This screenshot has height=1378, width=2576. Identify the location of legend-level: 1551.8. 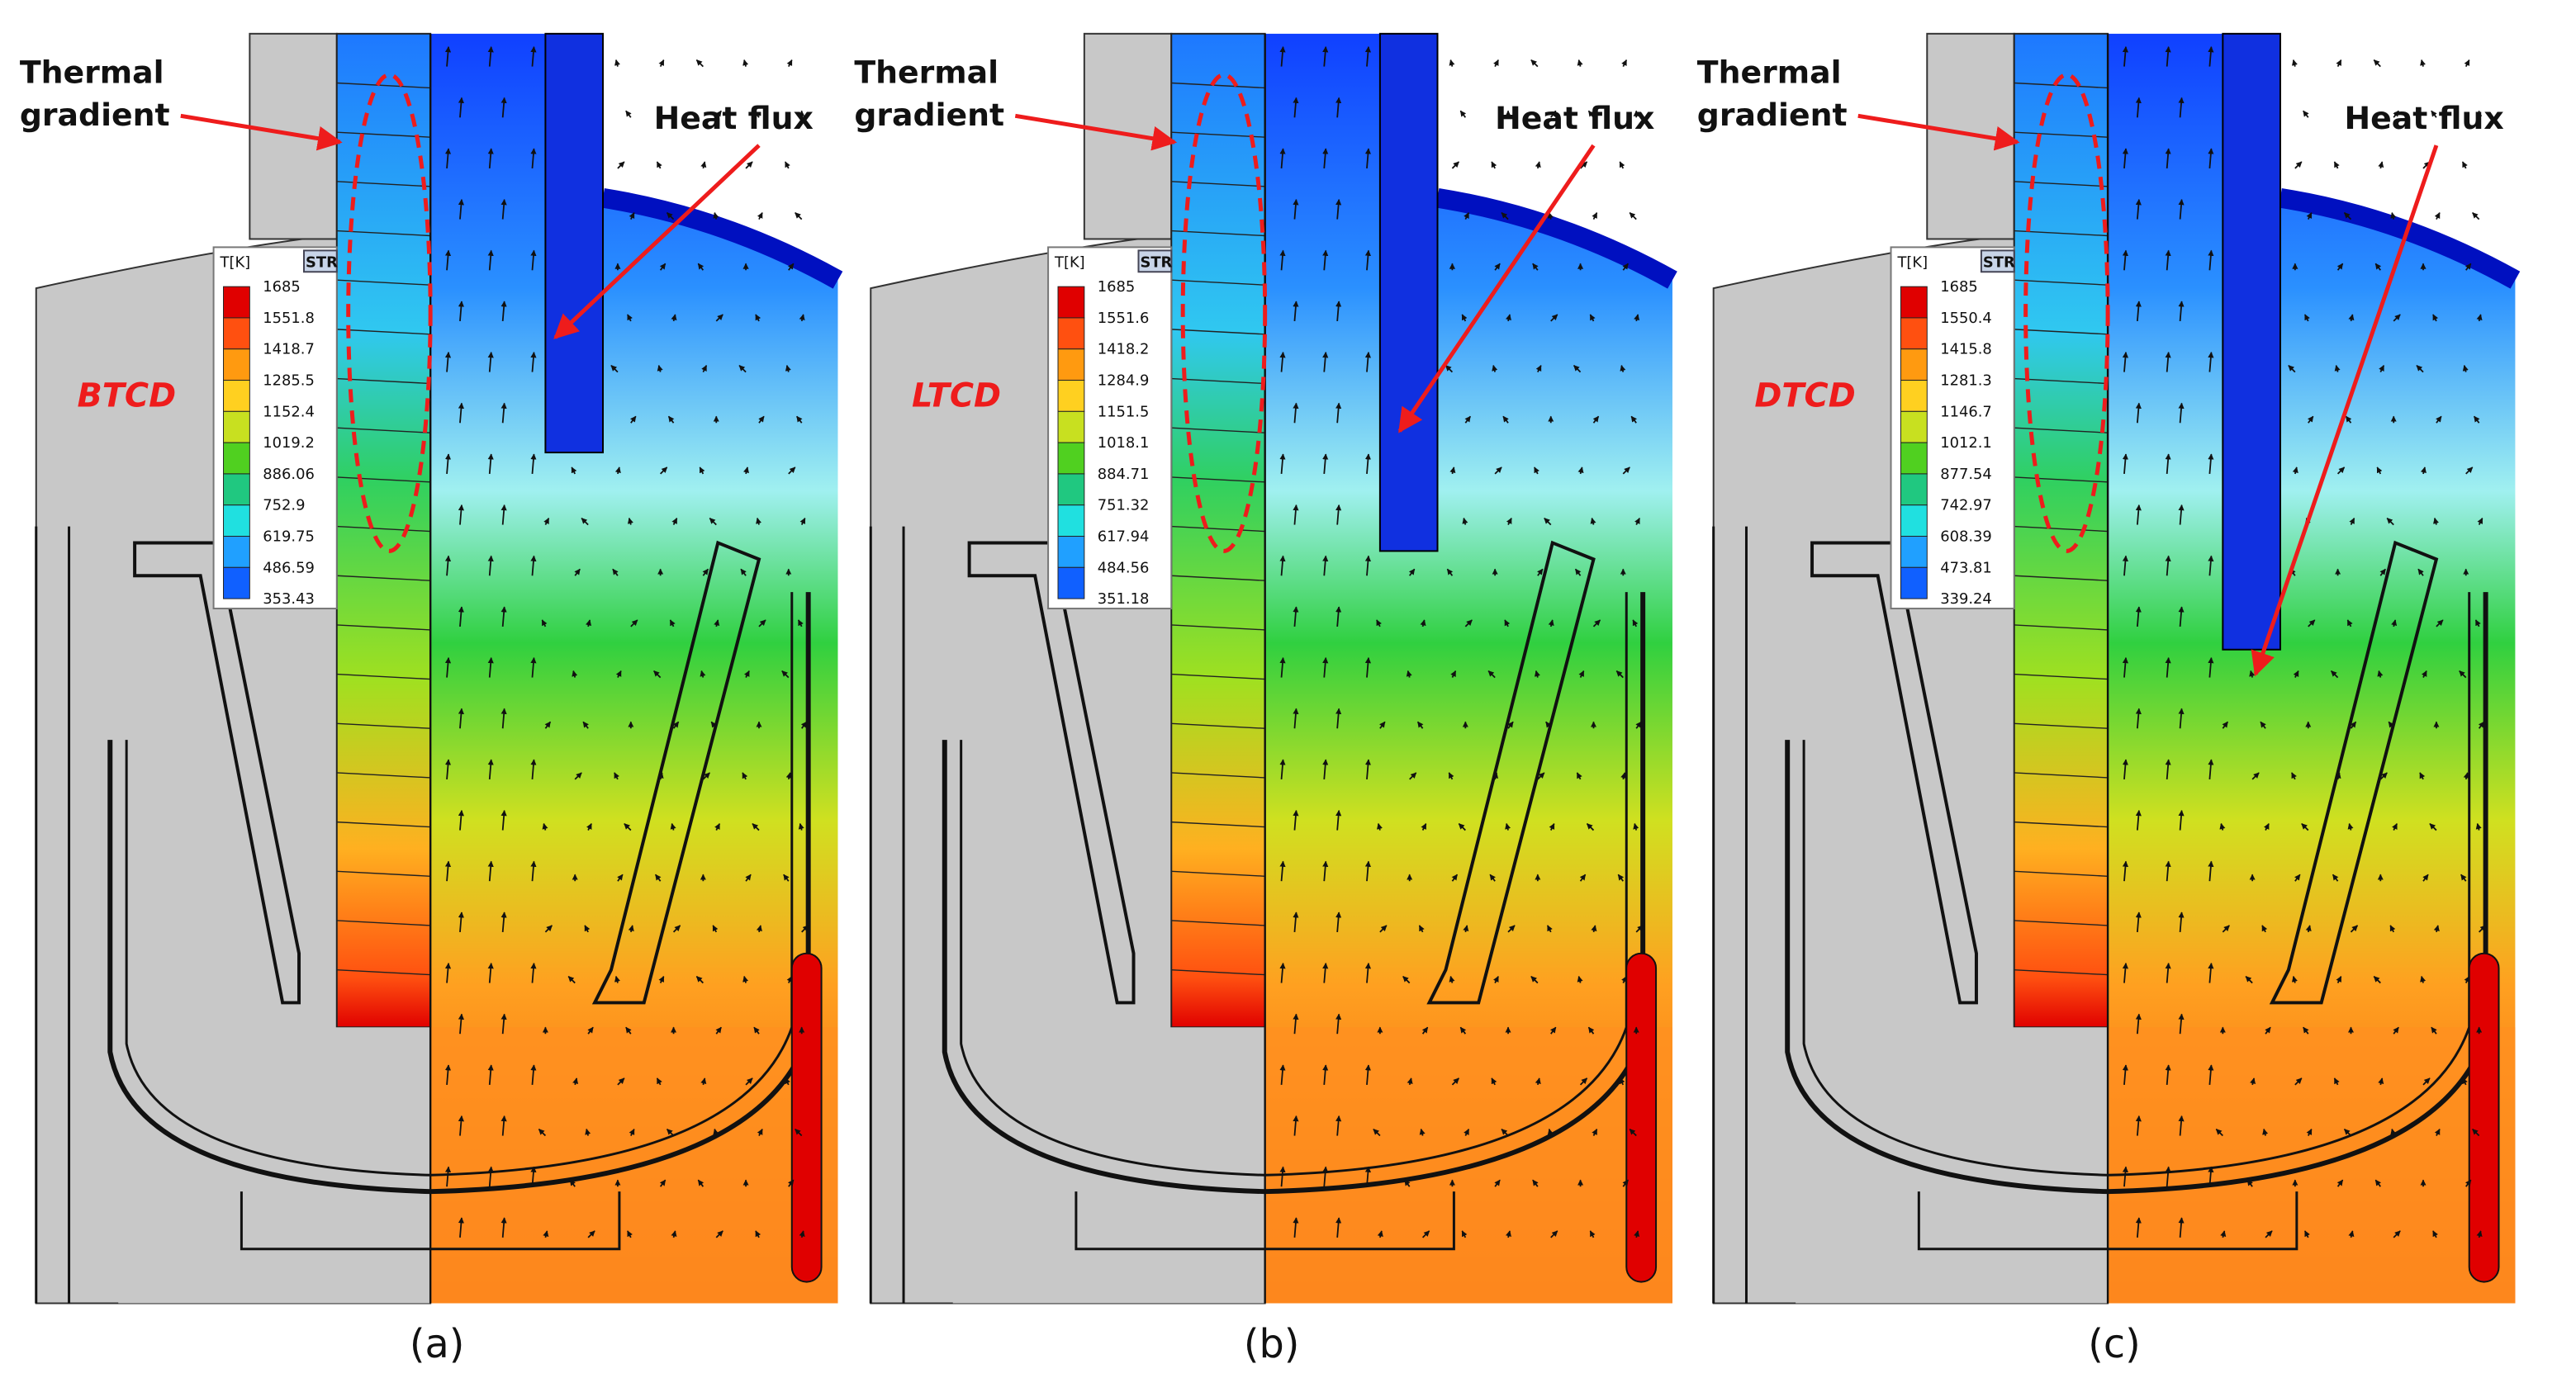
(289, 318).